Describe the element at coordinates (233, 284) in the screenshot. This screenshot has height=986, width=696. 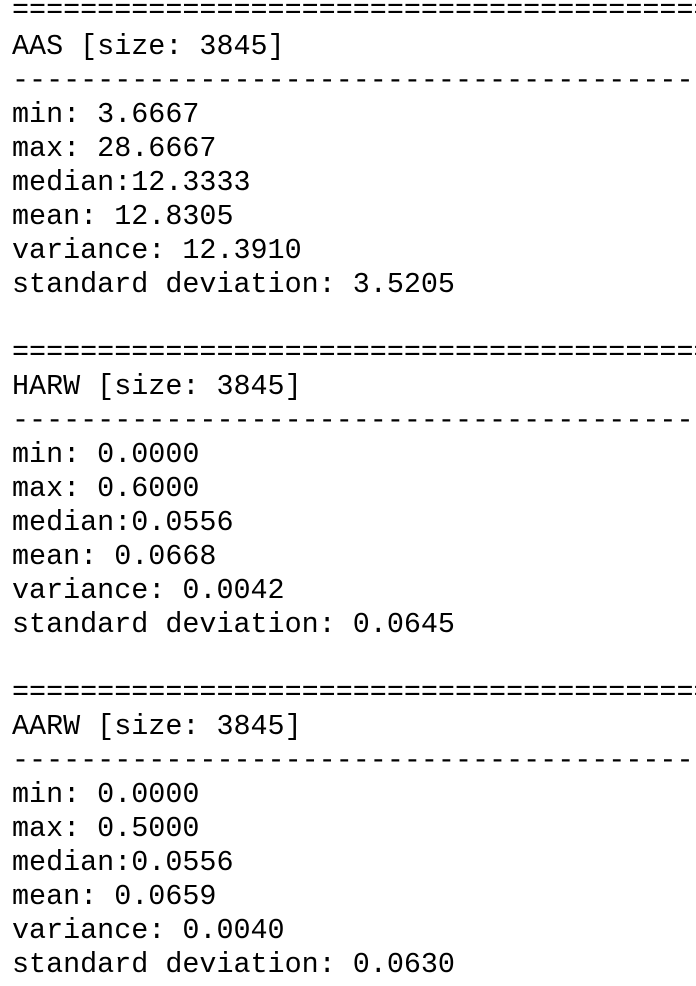
I see `stat-standard-deviation: standard deviation: 3.5205` at that location.